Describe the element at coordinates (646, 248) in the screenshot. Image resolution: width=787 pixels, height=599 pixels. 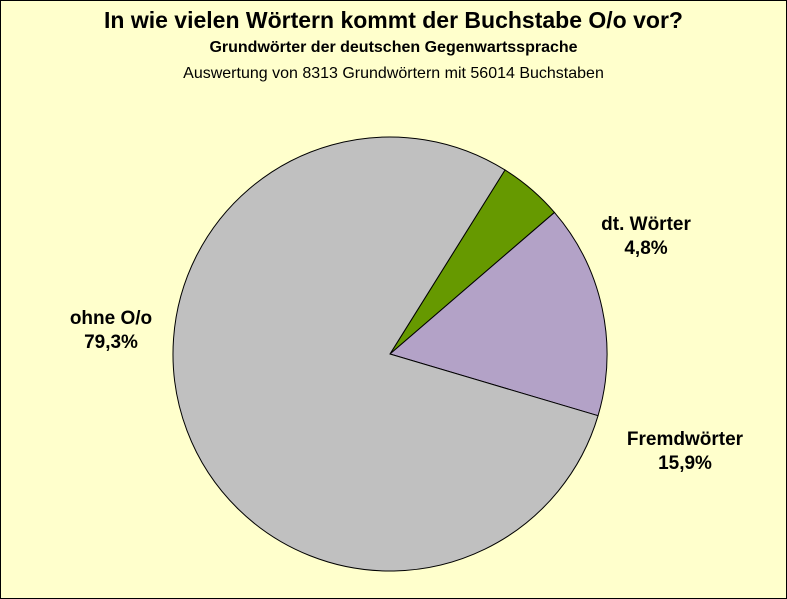
I see `slice-label-value: 4,8%` at that location.